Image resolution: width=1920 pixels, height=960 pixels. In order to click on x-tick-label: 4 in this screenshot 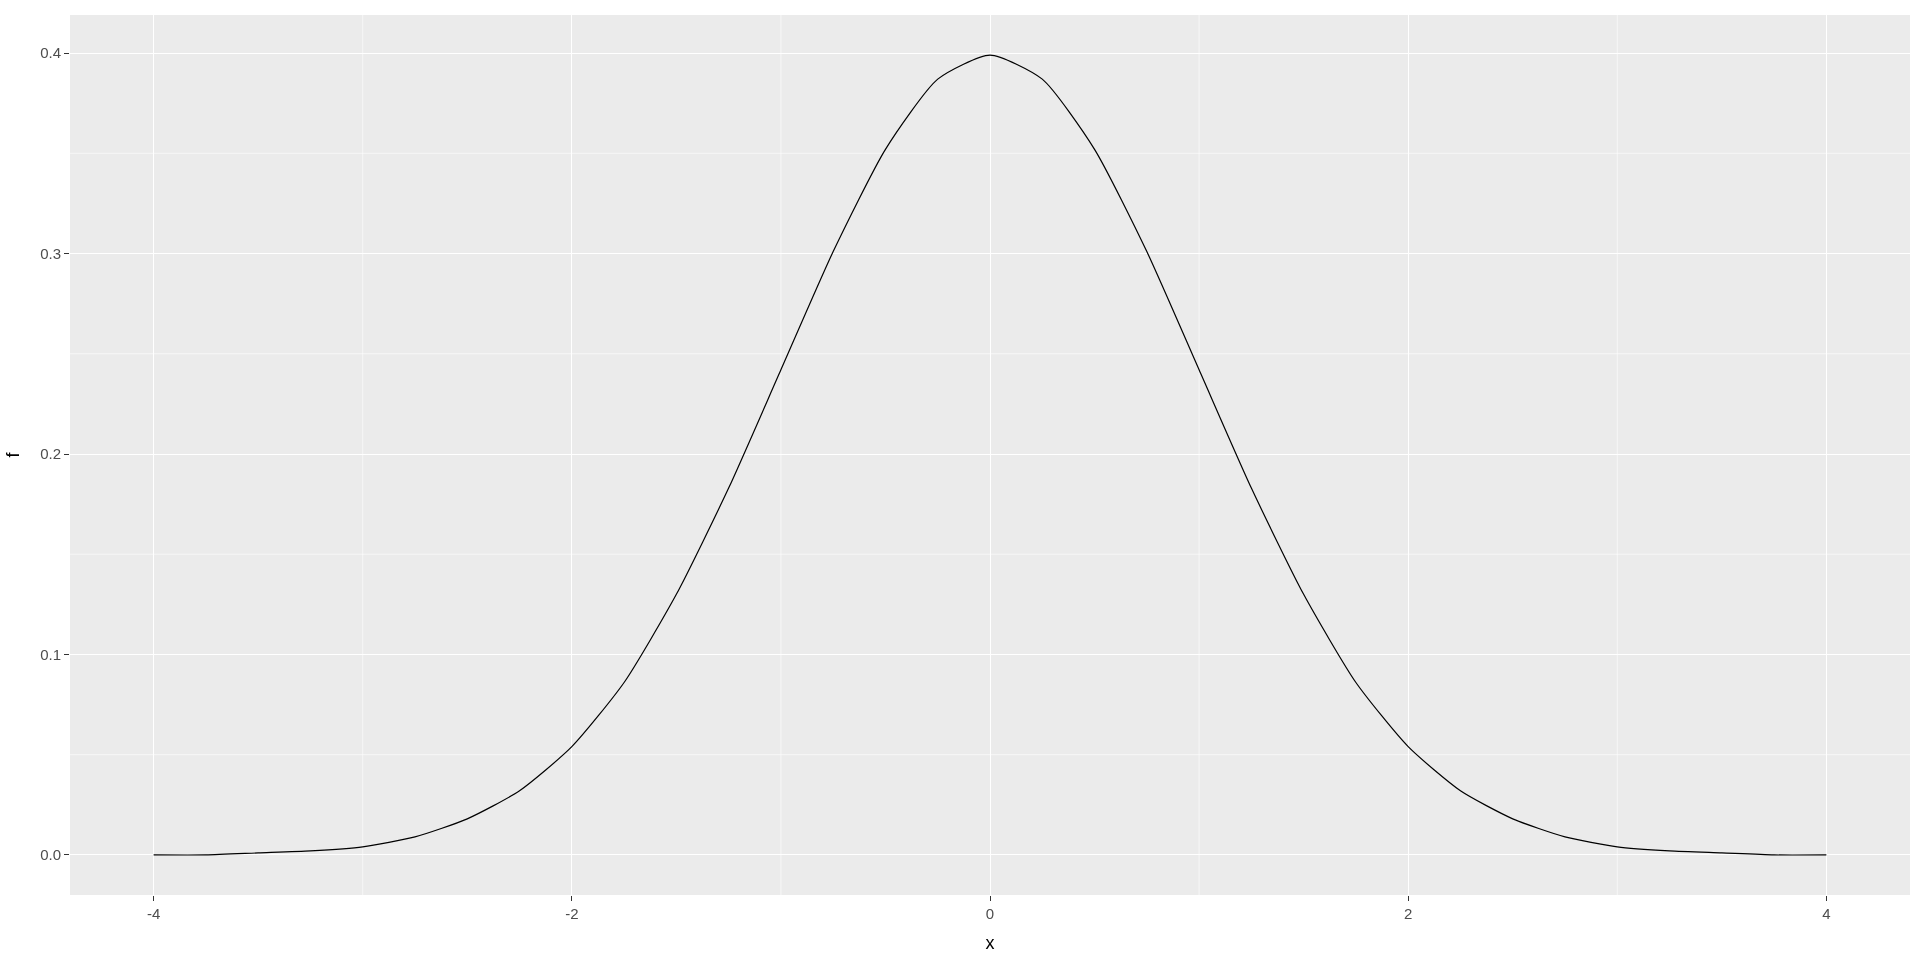, I will do `click(1826, 913)`.